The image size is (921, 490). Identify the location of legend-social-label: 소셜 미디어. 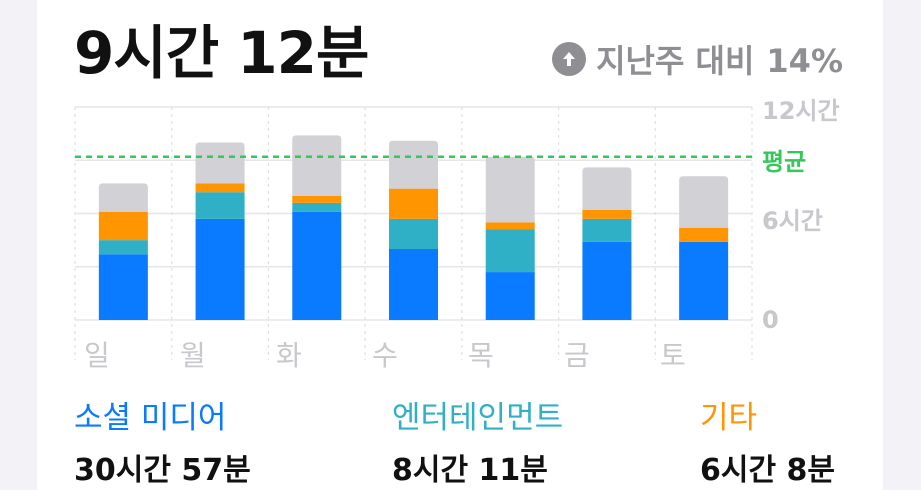
(150, 418).